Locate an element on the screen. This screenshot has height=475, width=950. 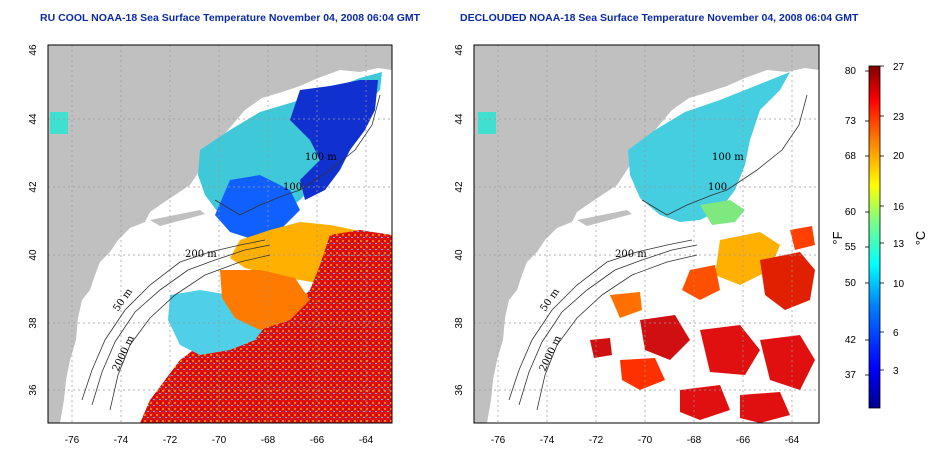
left-map-sst-orange-band is located at coordinates (265, 300).